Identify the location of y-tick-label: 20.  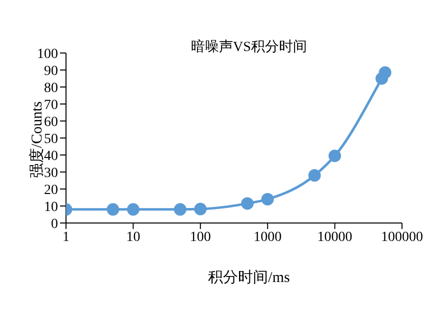
(51, 190).